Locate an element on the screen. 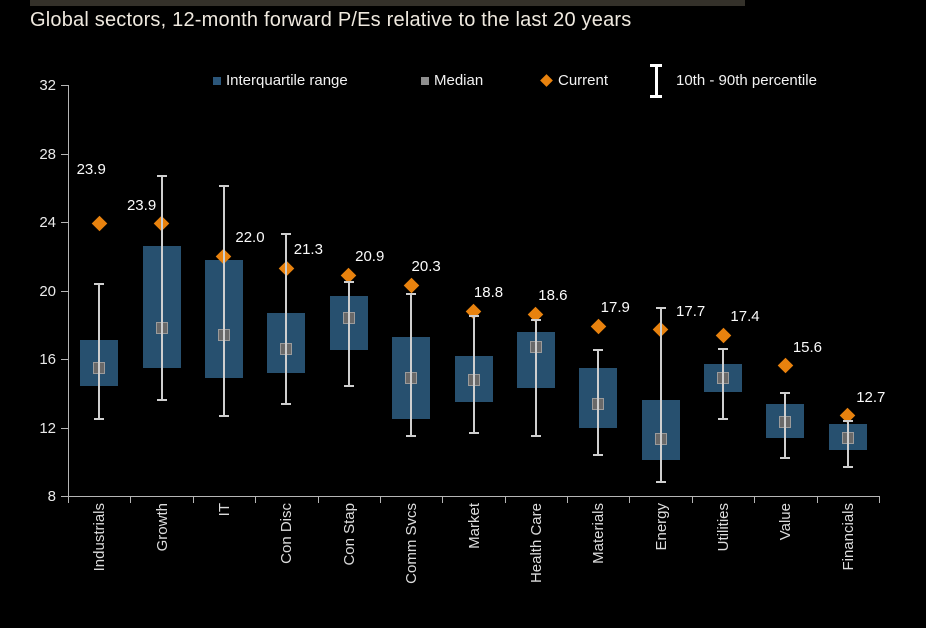 The height and width of the screenshot is (628, 926). x-category-label: Con Disc is located at coordinates (287, 533).